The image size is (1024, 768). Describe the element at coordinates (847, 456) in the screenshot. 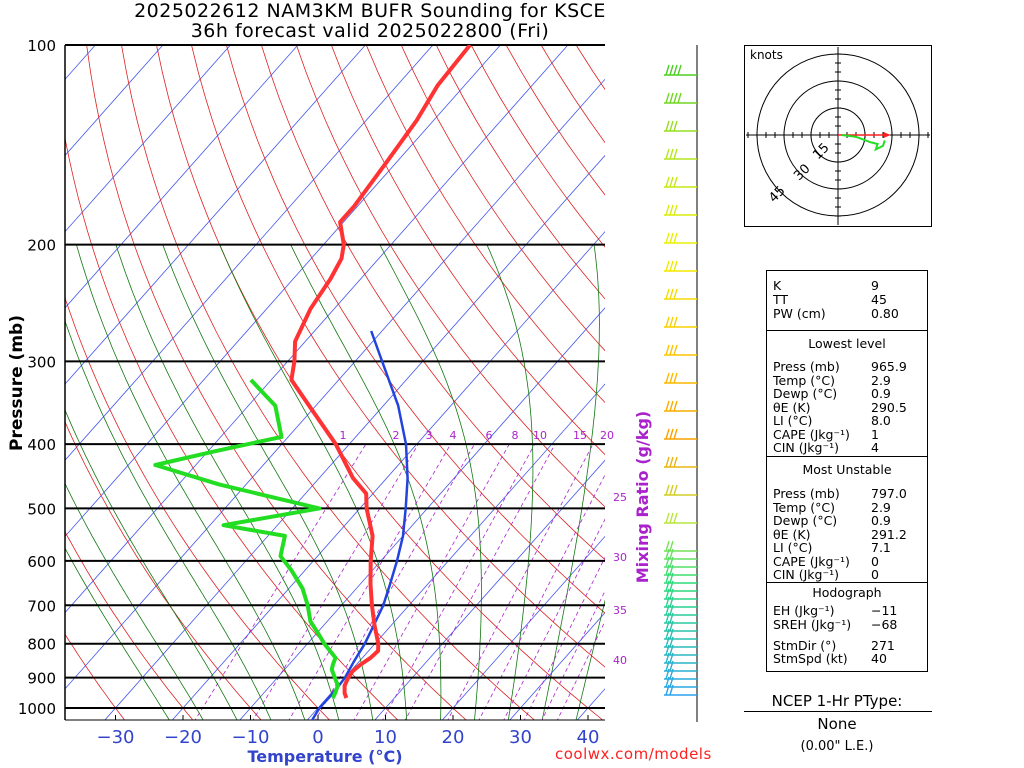

I see `indices-divider` at that location.